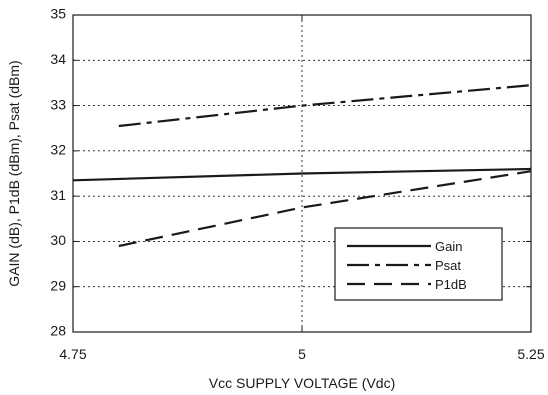 The image size is (548, 395). Describe the element at coordinates (302, 383) in the screenshot. I see `x-axis-title: Vcc SUPPLY VOLTAGE (Vdc)` at that location.